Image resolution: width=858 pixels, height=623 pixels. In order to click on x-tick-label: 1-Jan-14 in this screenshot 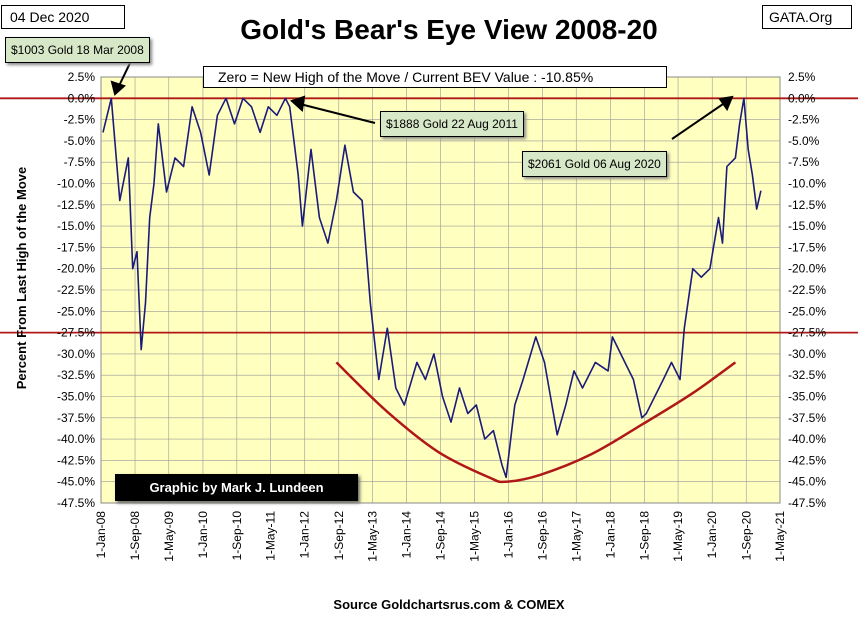, I will do `click(407, 535)`.